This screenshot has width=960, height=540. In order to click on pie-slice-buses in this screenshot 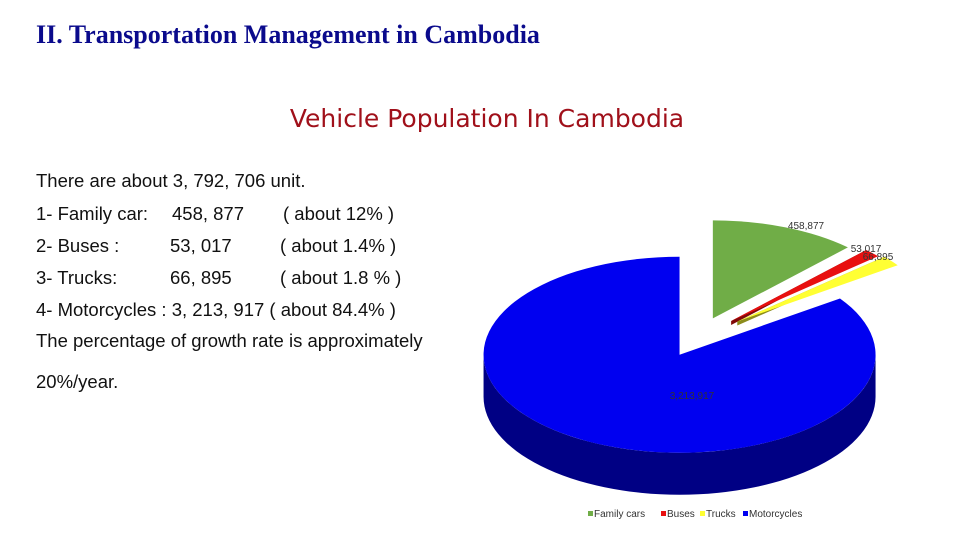, I will do `click(805, 288)`.